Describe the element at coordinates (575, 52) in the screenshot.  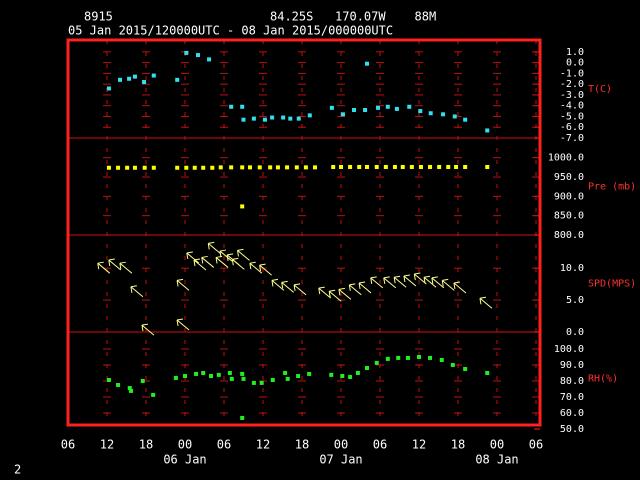
I see `y-tick-label: 1.0` at that location.